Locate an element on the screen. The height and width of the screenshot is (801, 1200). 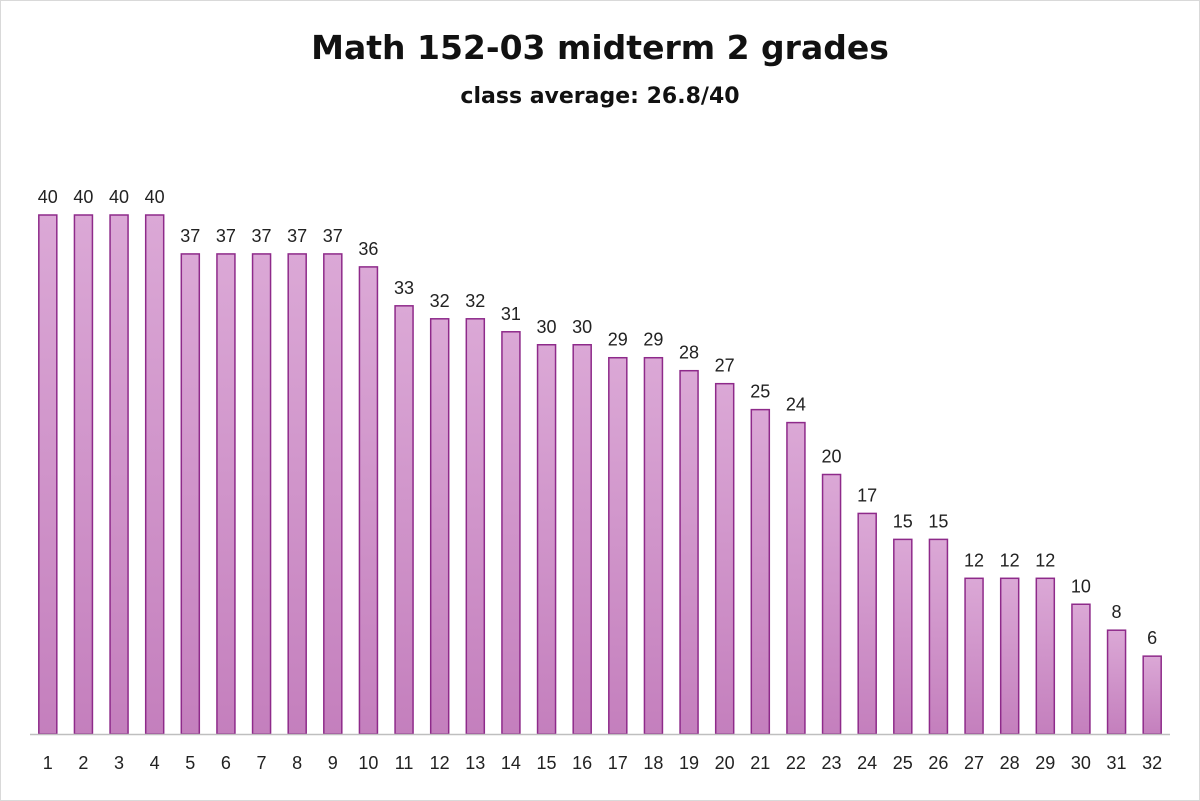
x-tick-label-9: 9 is located at coordinates (333, 763).